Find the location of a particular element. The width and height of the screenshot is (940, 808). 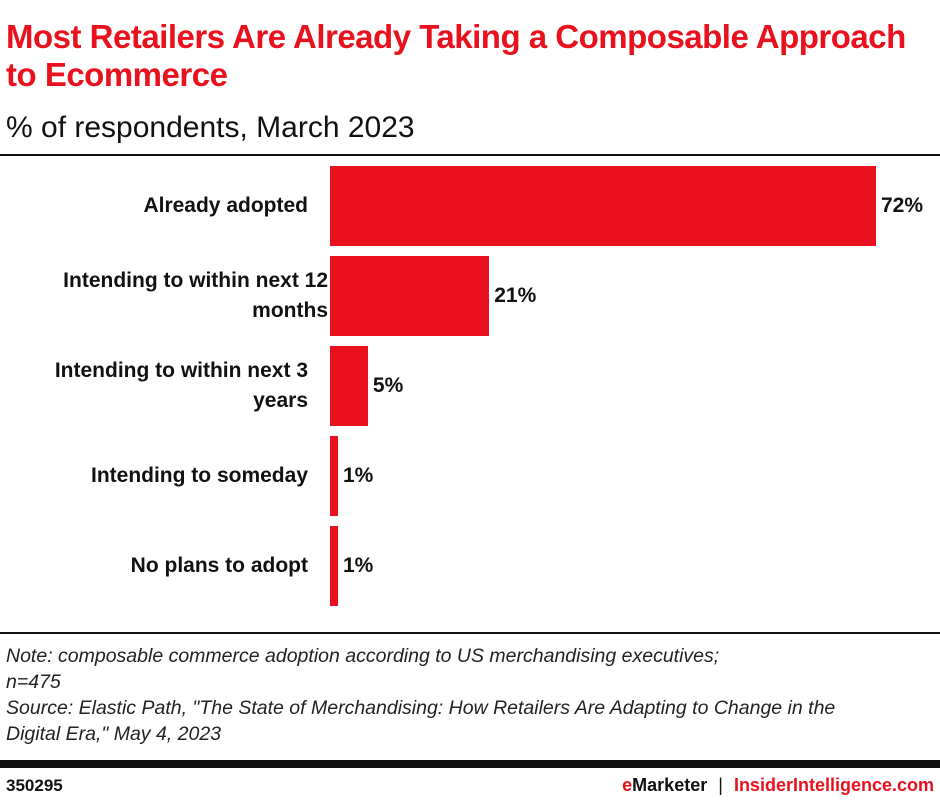

category-label: Intending to within next 12 months is located at coordinates (195, 295).